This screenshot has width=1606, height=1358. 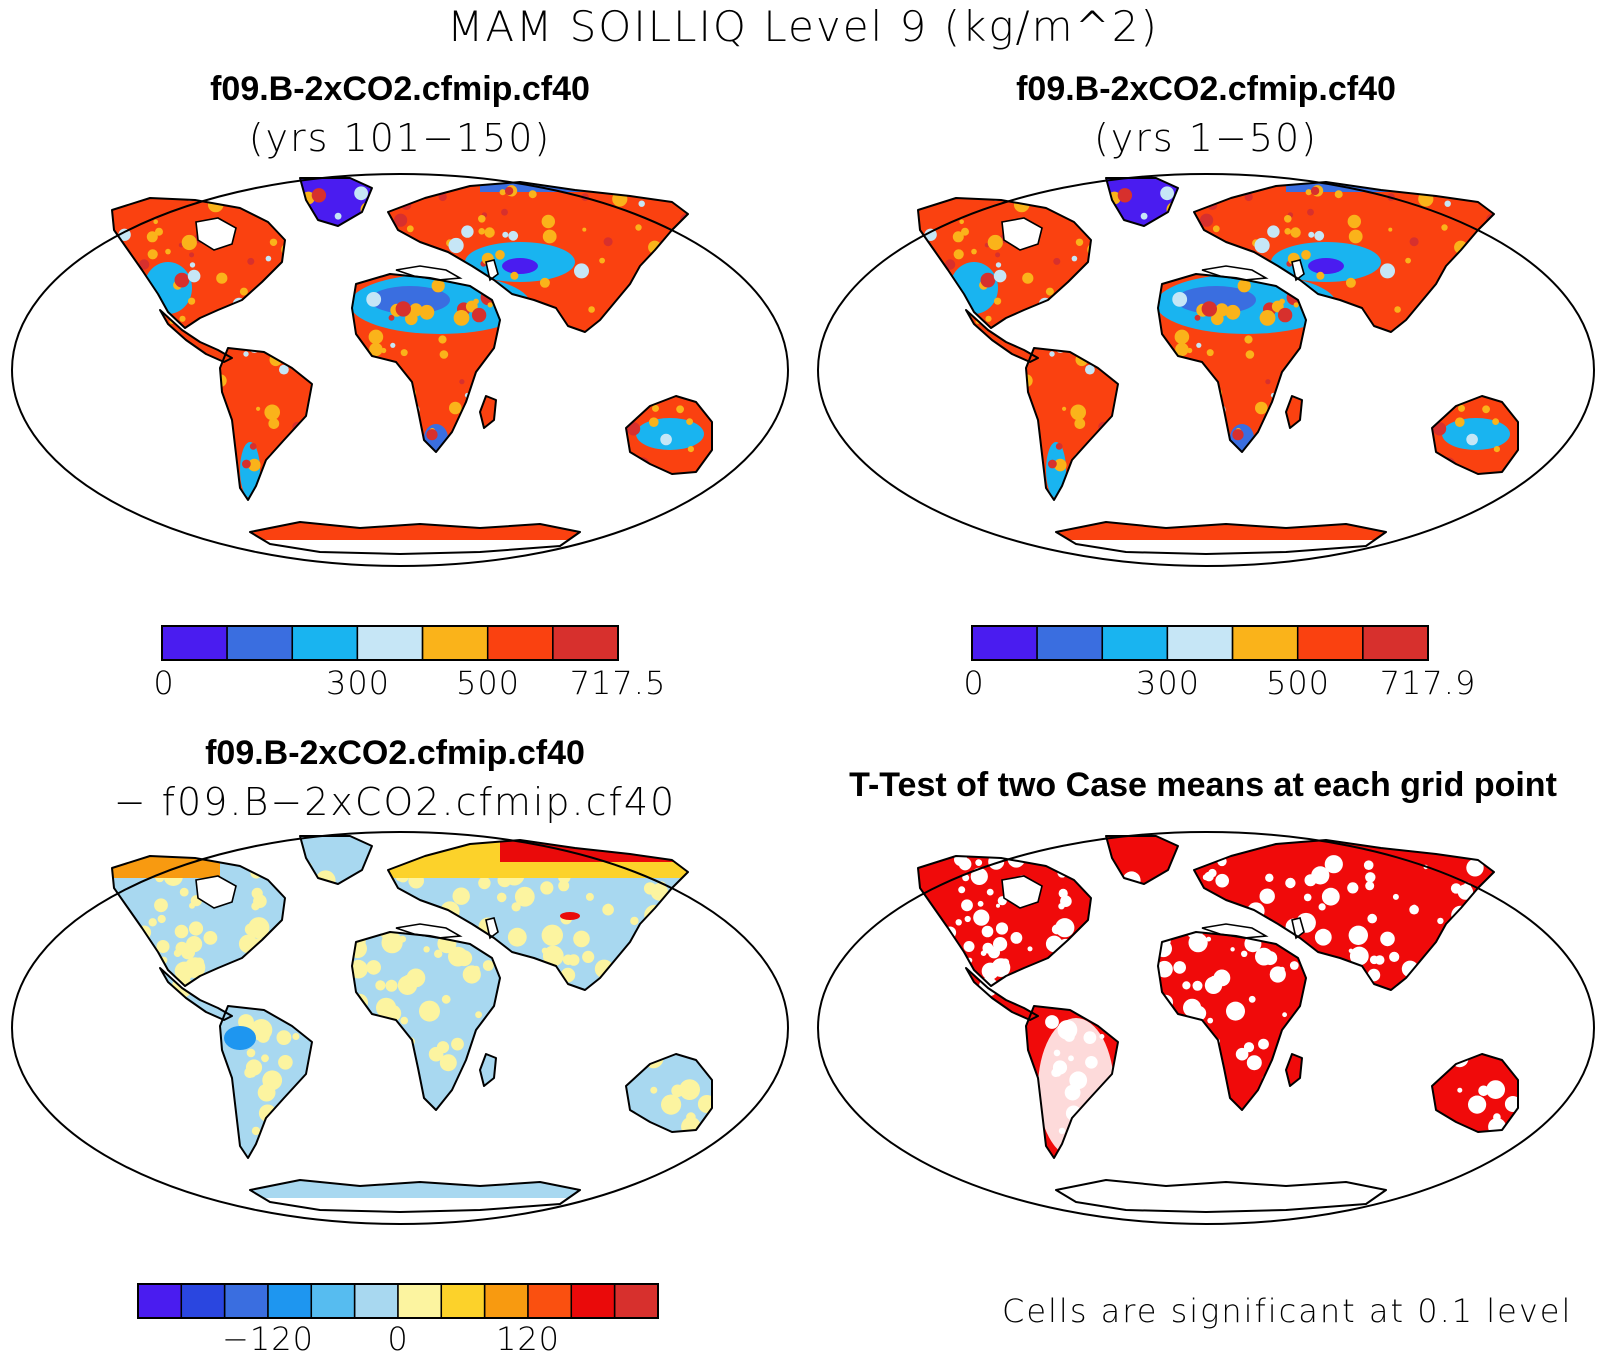 What do you see at coordinates (400, 89) in the screenshot?
I see `panel-title-top-left: f09.B-2xCO2.cfmip.cf40` at bounding box center [400, 89].